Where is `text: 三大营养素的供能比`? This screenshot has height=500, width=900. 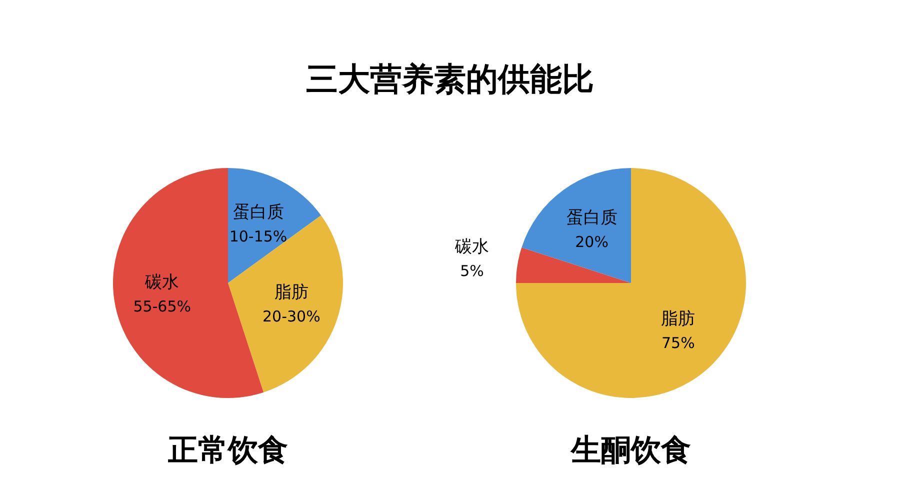
text: 三大营养素的供能比 is located at coordinates (450, 79).